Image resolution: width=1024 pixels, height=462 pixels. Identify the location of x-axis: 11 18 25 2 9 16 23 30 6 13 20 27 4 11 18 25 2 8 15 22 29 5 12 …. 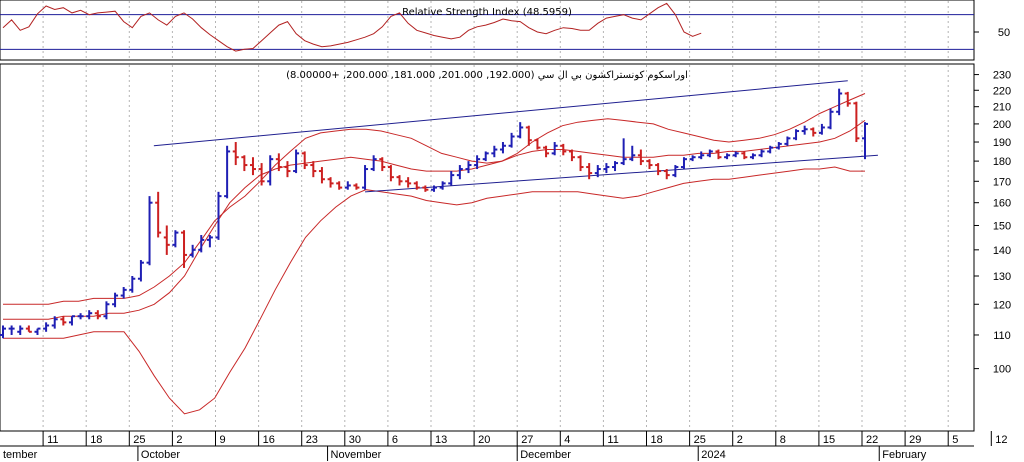
(504, 445).